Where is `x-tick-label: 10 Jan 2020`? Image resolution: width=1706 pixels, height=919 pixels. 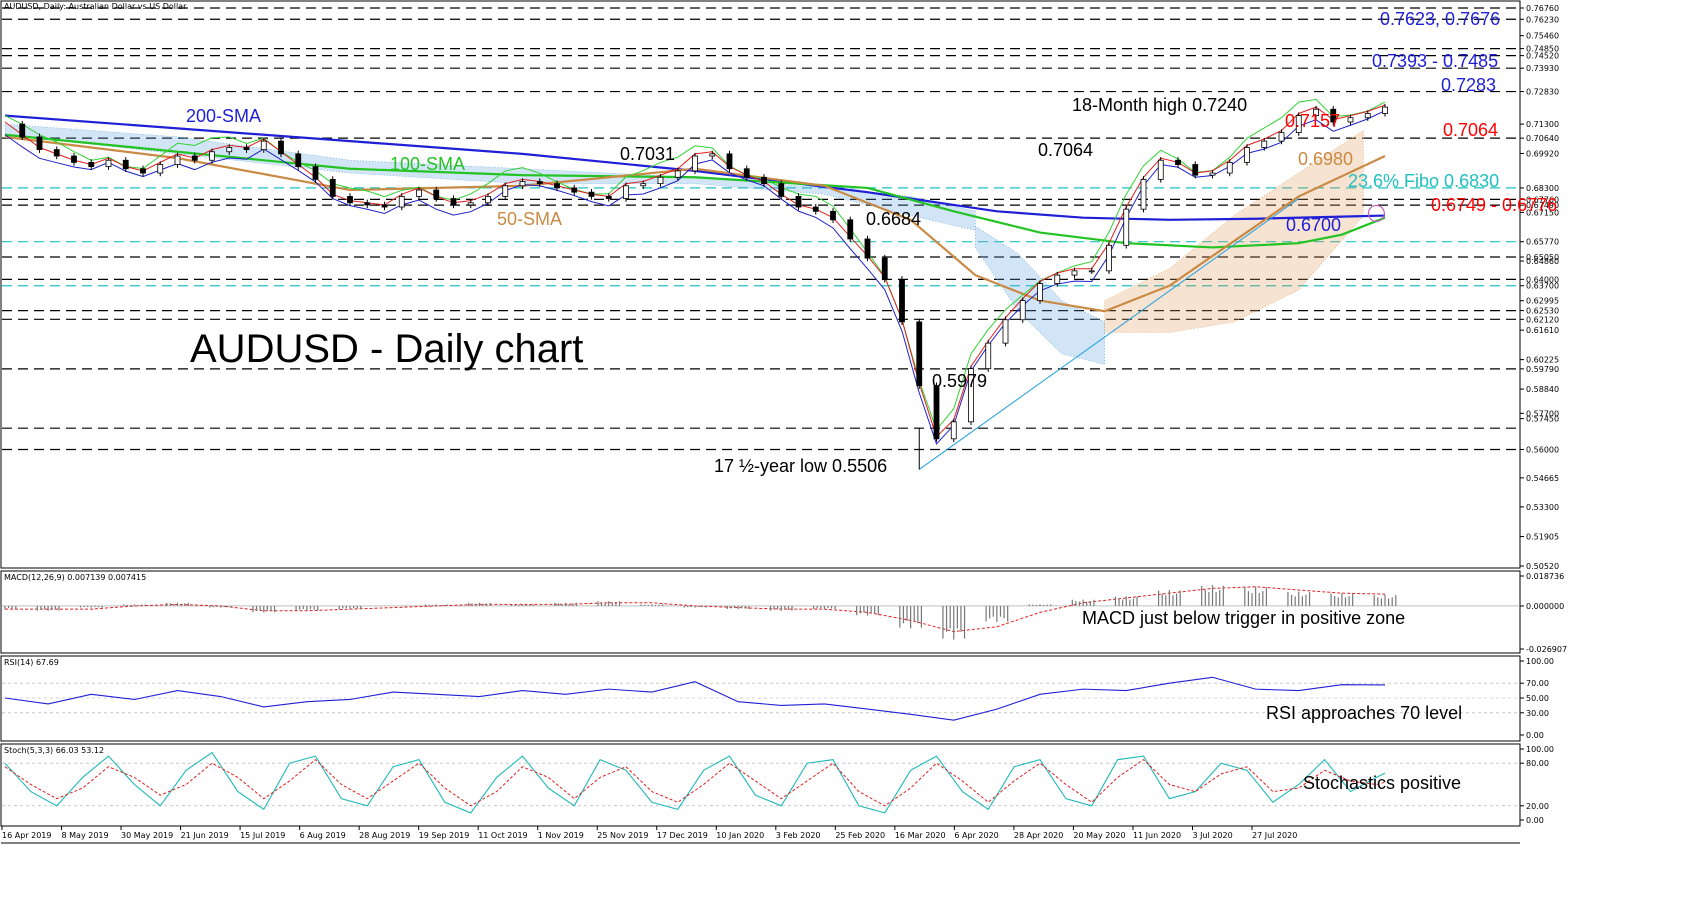 x-tick-label: 10 Jan 2020 is located at coordinates (740, 835).